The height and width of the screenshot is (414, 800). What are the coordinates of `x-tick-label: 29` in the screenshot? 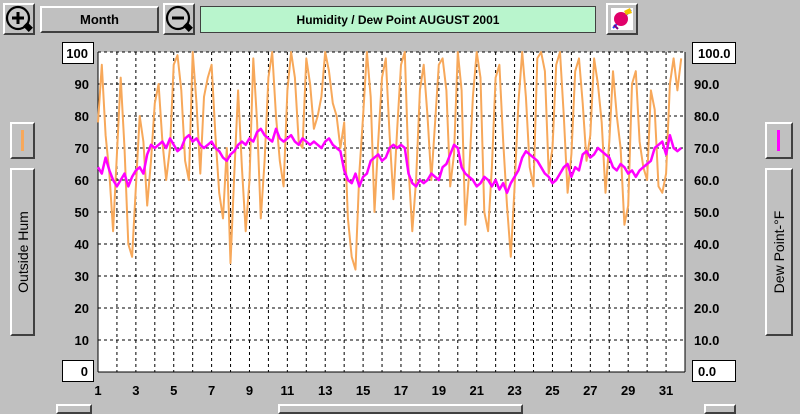 It's located at (628, 390).